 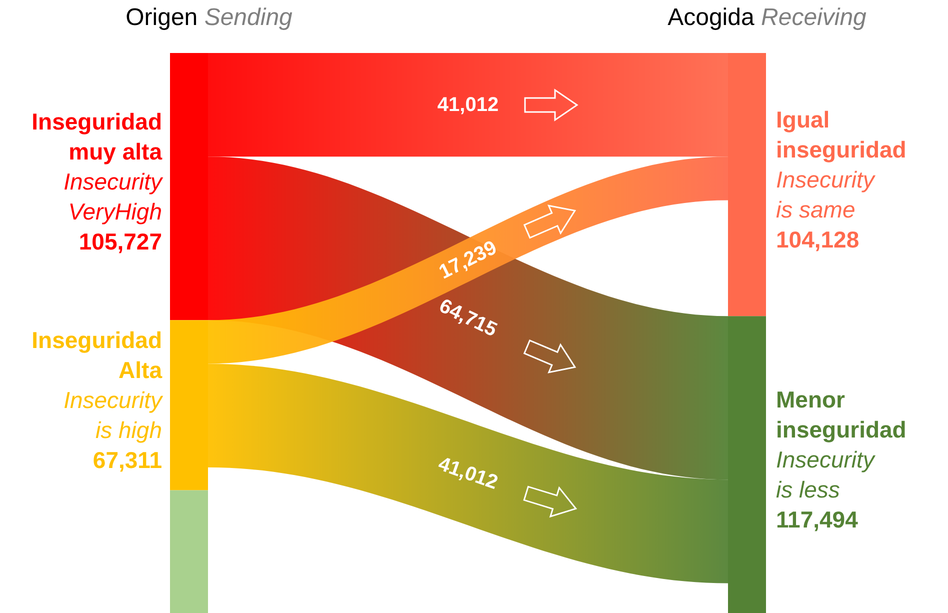 I want to click on text: Sending, so click(x=248, y=17).